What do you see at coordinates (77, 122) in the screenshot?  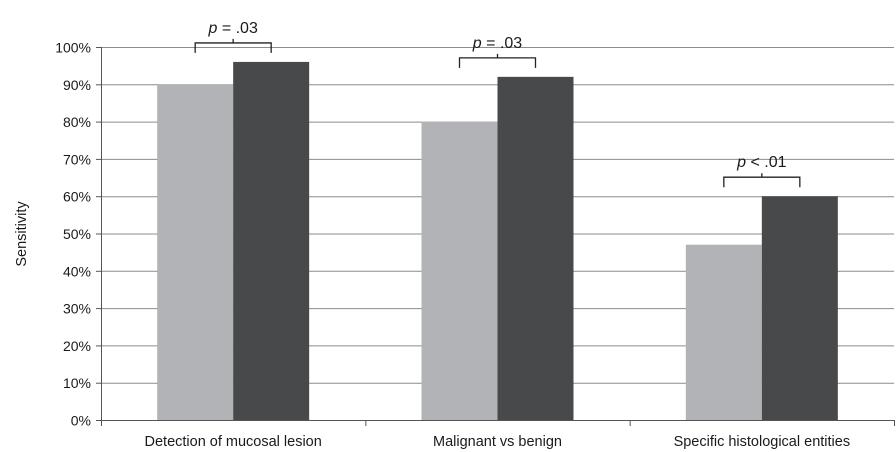 I see `y-tick-label: 80%` at bounding box center [77, 122].